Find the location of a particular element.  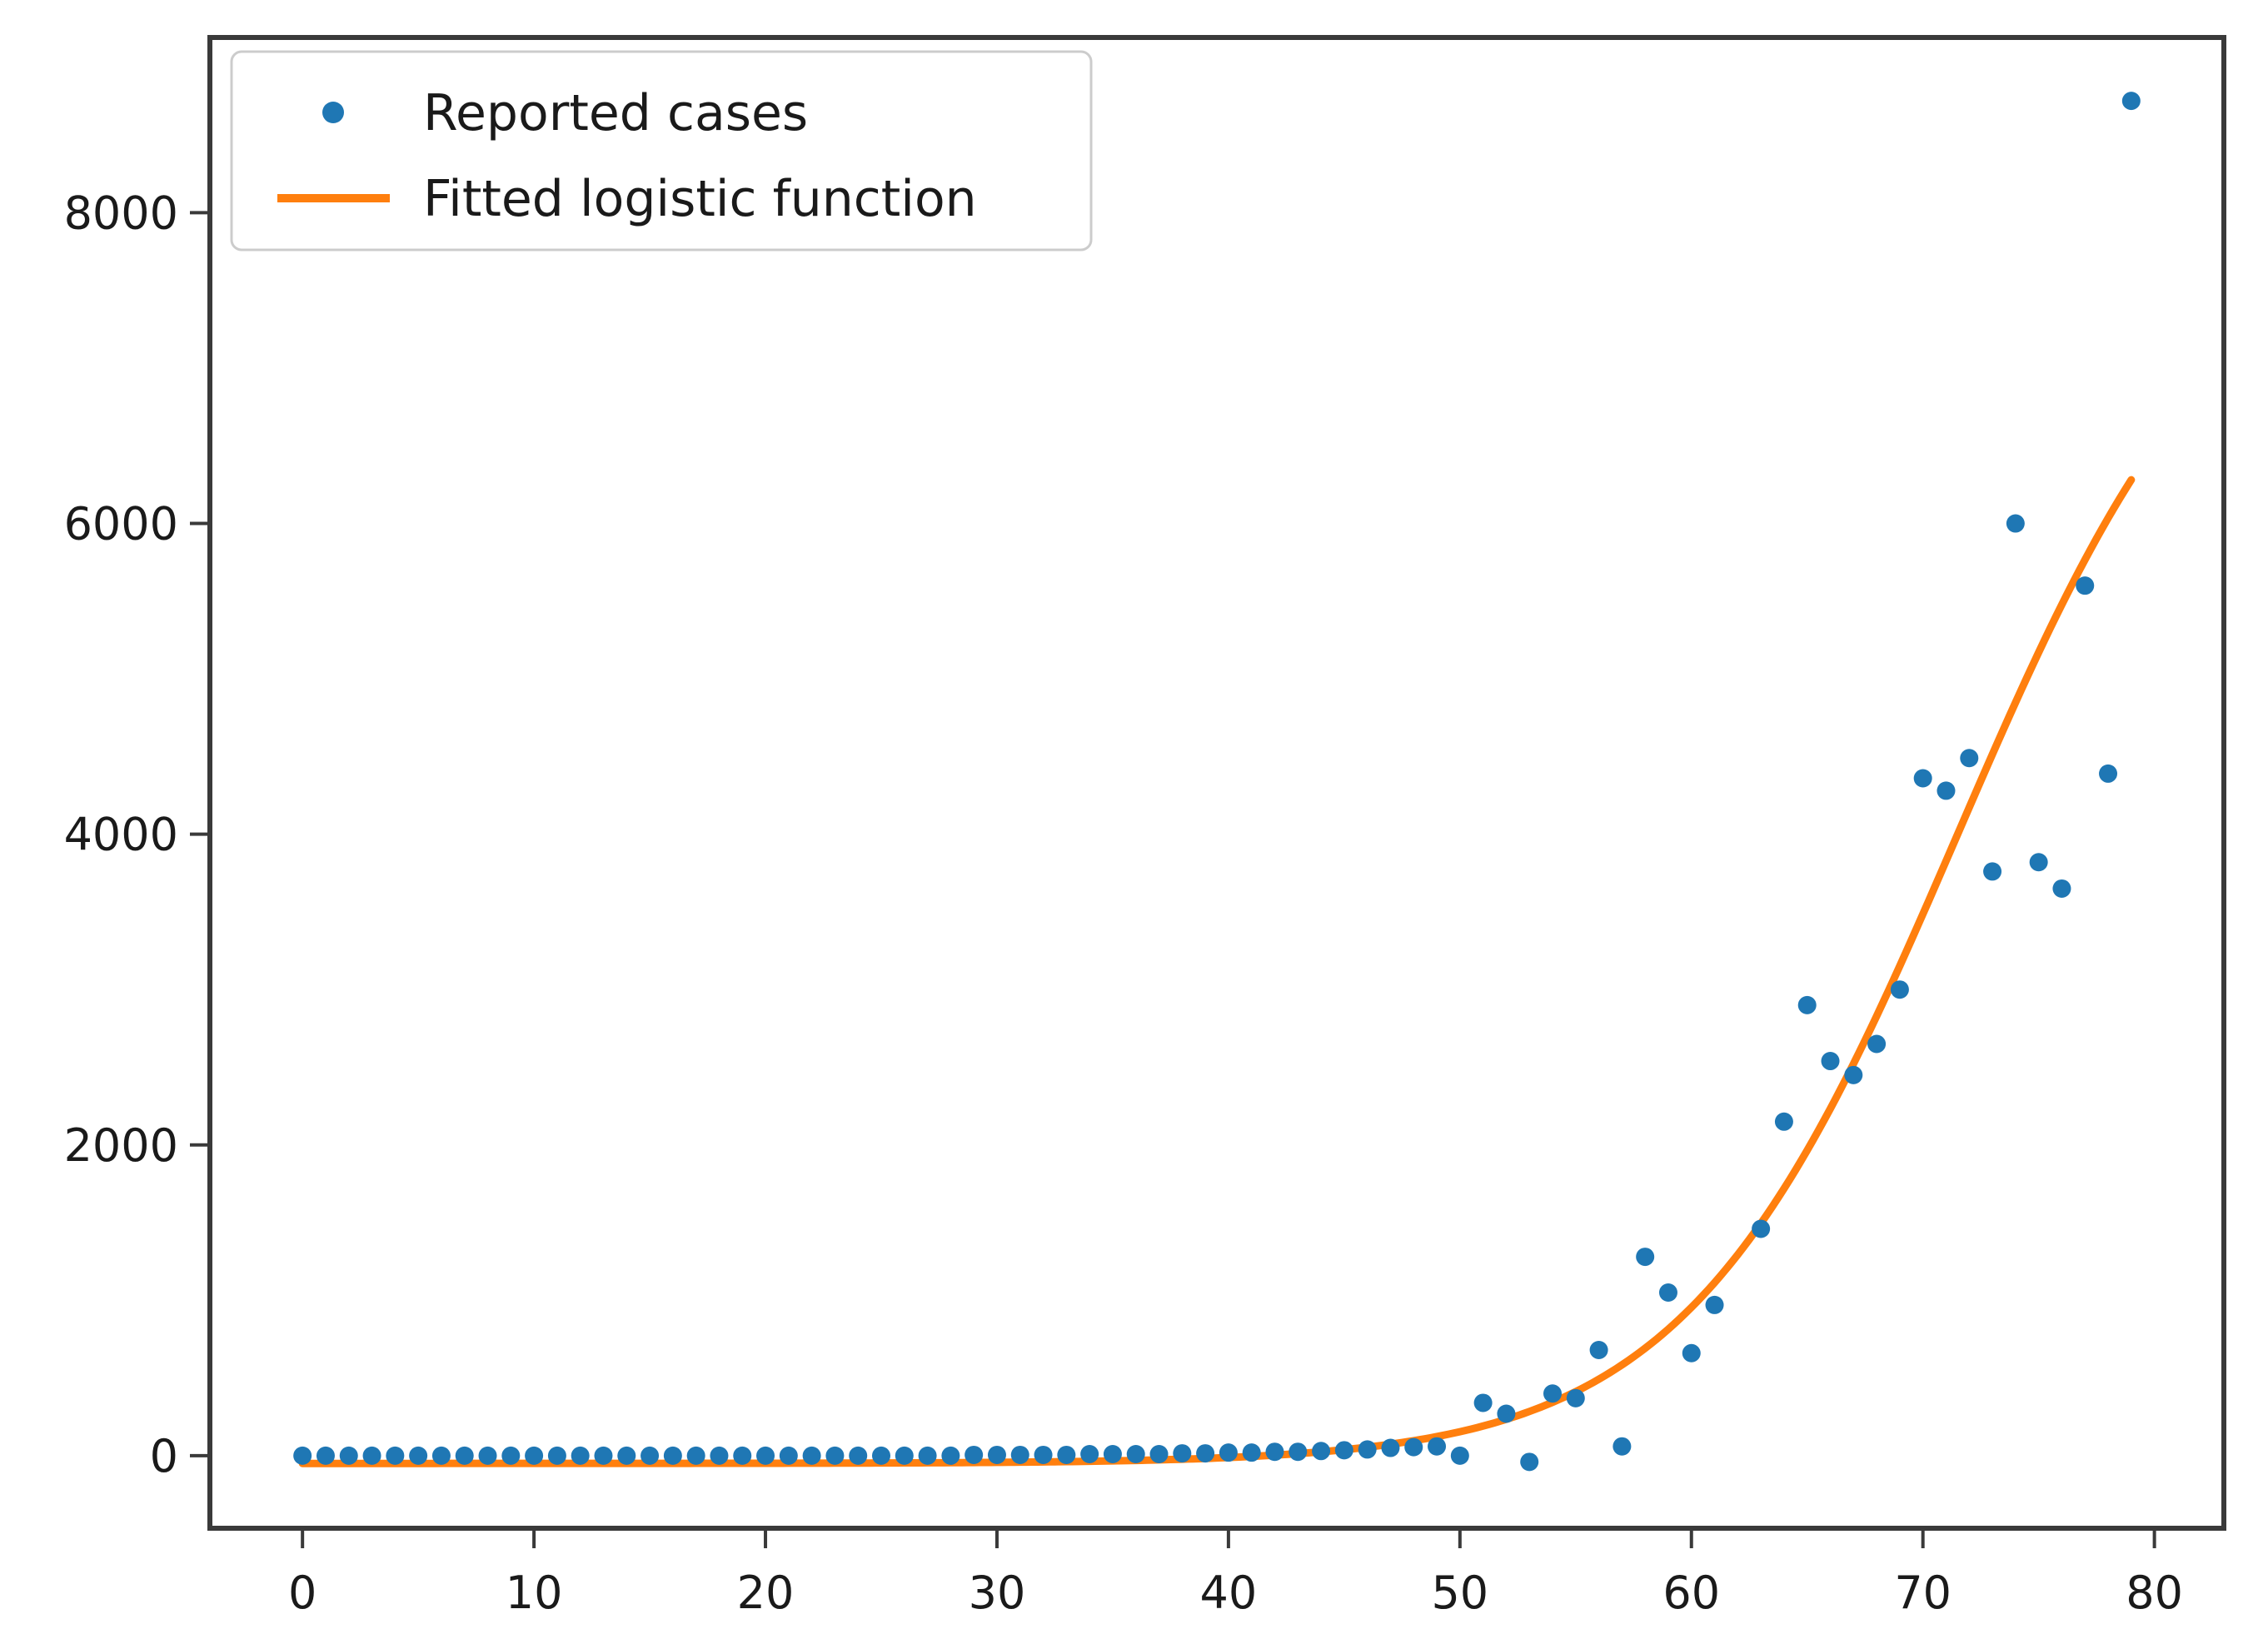

x-tick-label: 70 is located at coordinates (1923, 1593).